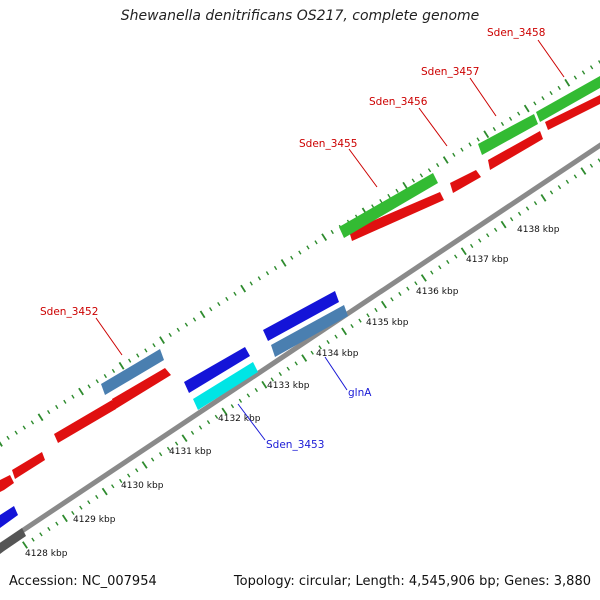  What do you see at coordinates (295, 445) in the screenshot?
I see `gene-label-sden-3453: Sden_3453` at bounding box center [295, 445].